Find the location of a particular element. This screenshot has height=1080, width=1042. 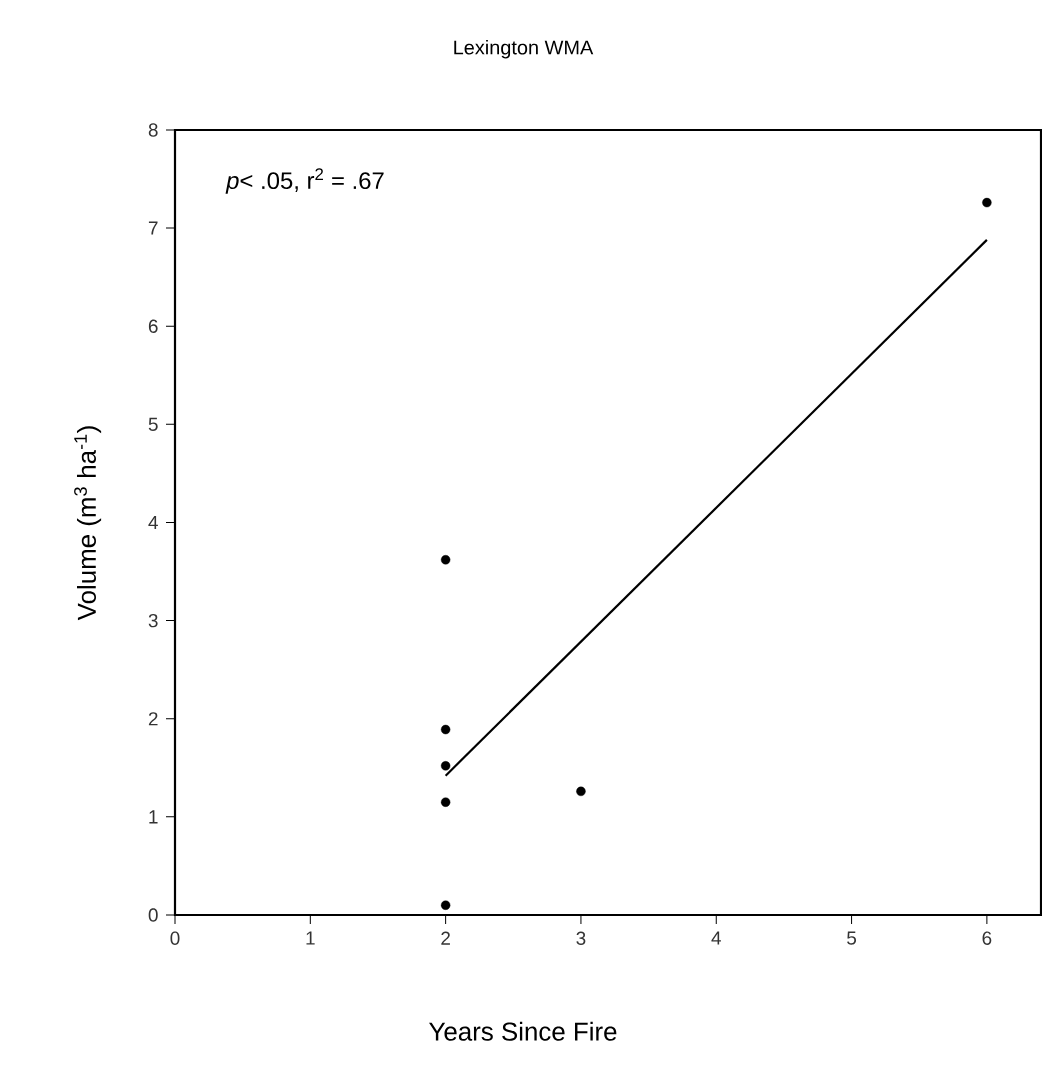

y-tick-label: 4 is located at coordinates (153, 522).